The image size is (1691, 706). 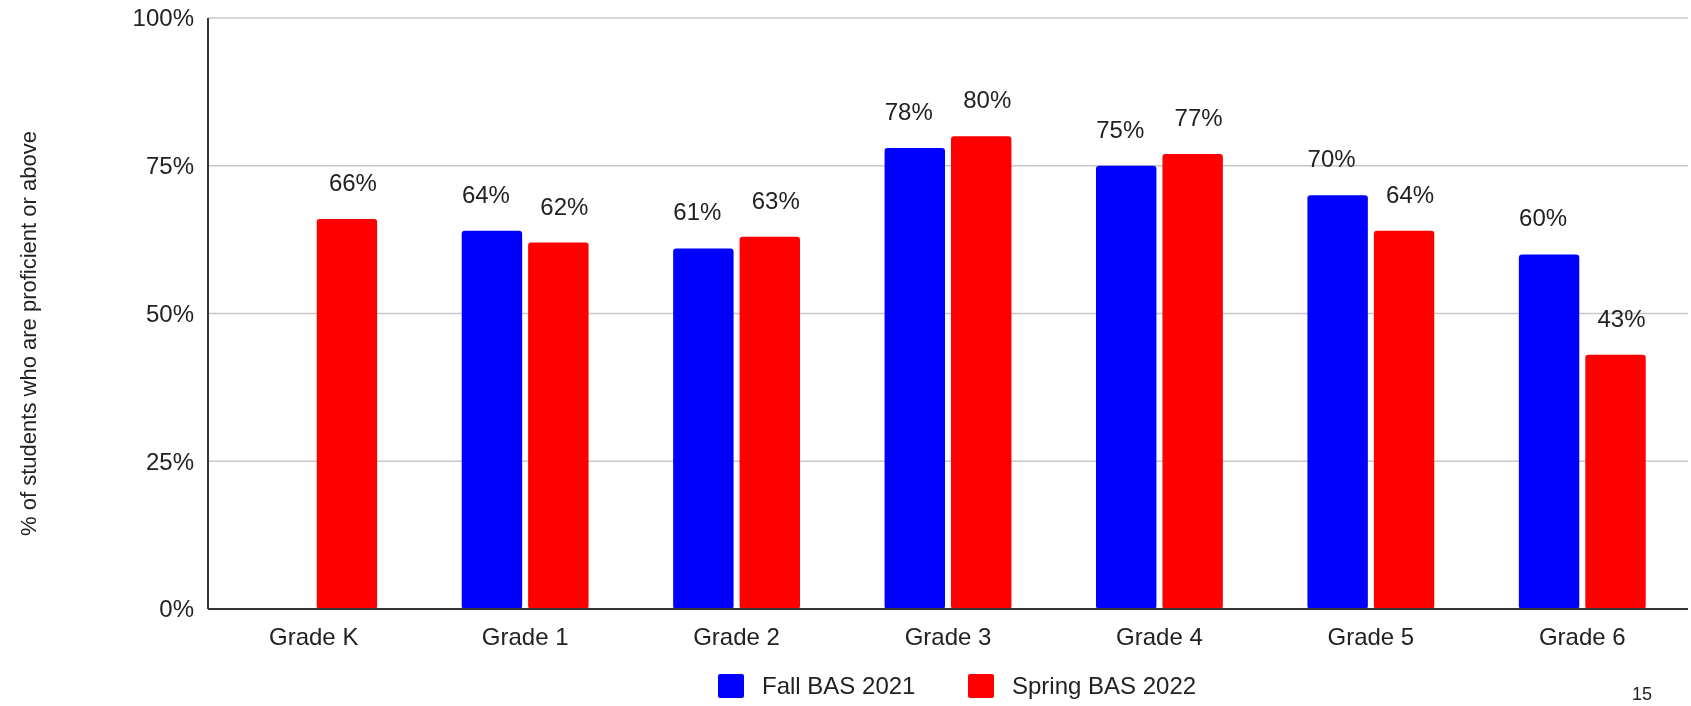 What do you see at coordinates (28, 333) in the screenshot?
I see `y-axis-title: % of students who are proficient or above` at bounding box center [28, 333].